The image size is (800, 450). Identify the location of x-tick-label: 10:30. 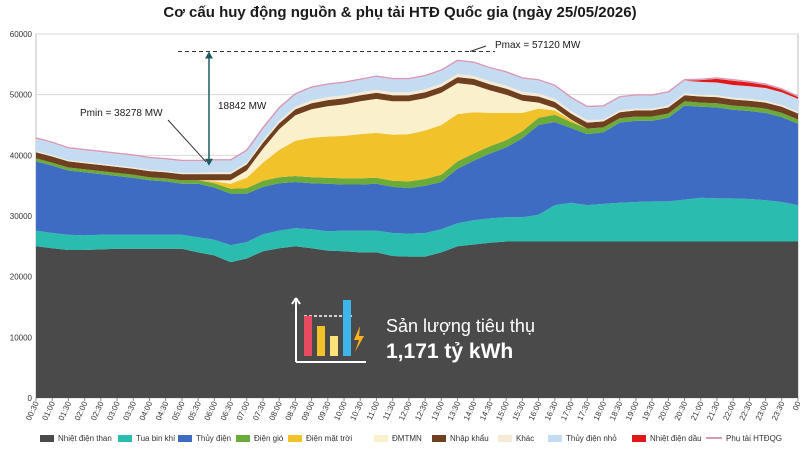
(356, 411).